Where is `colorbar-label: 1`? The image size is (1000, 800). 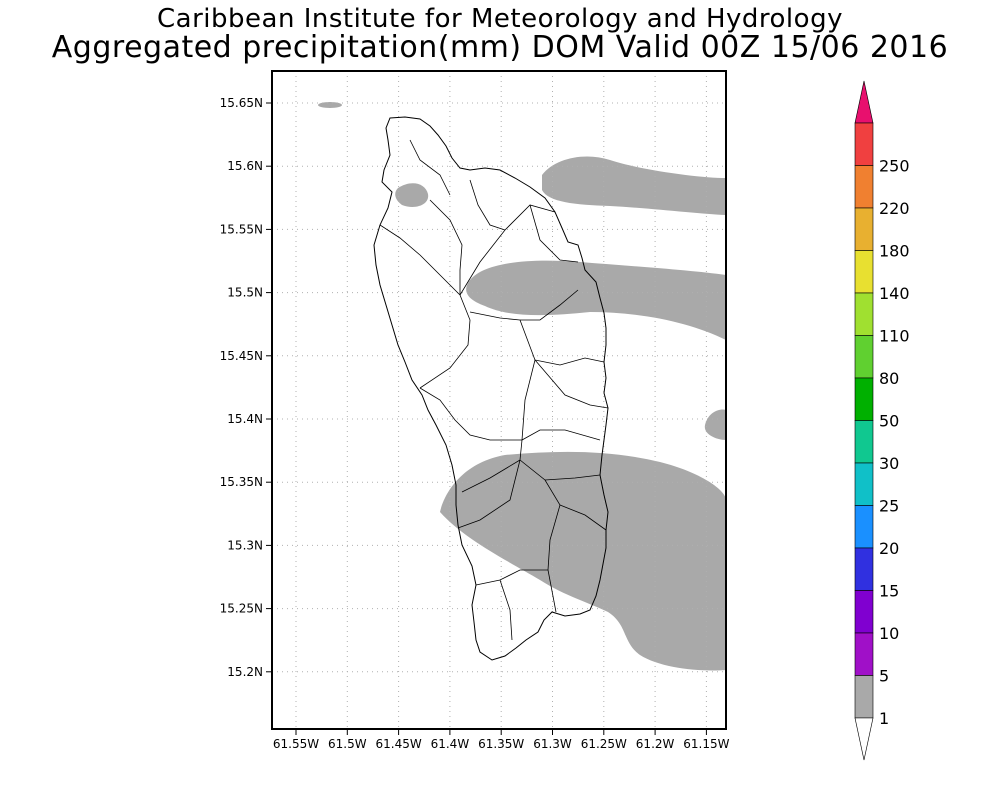
colorbar-label: 1 is located at coordinates (884, 718).